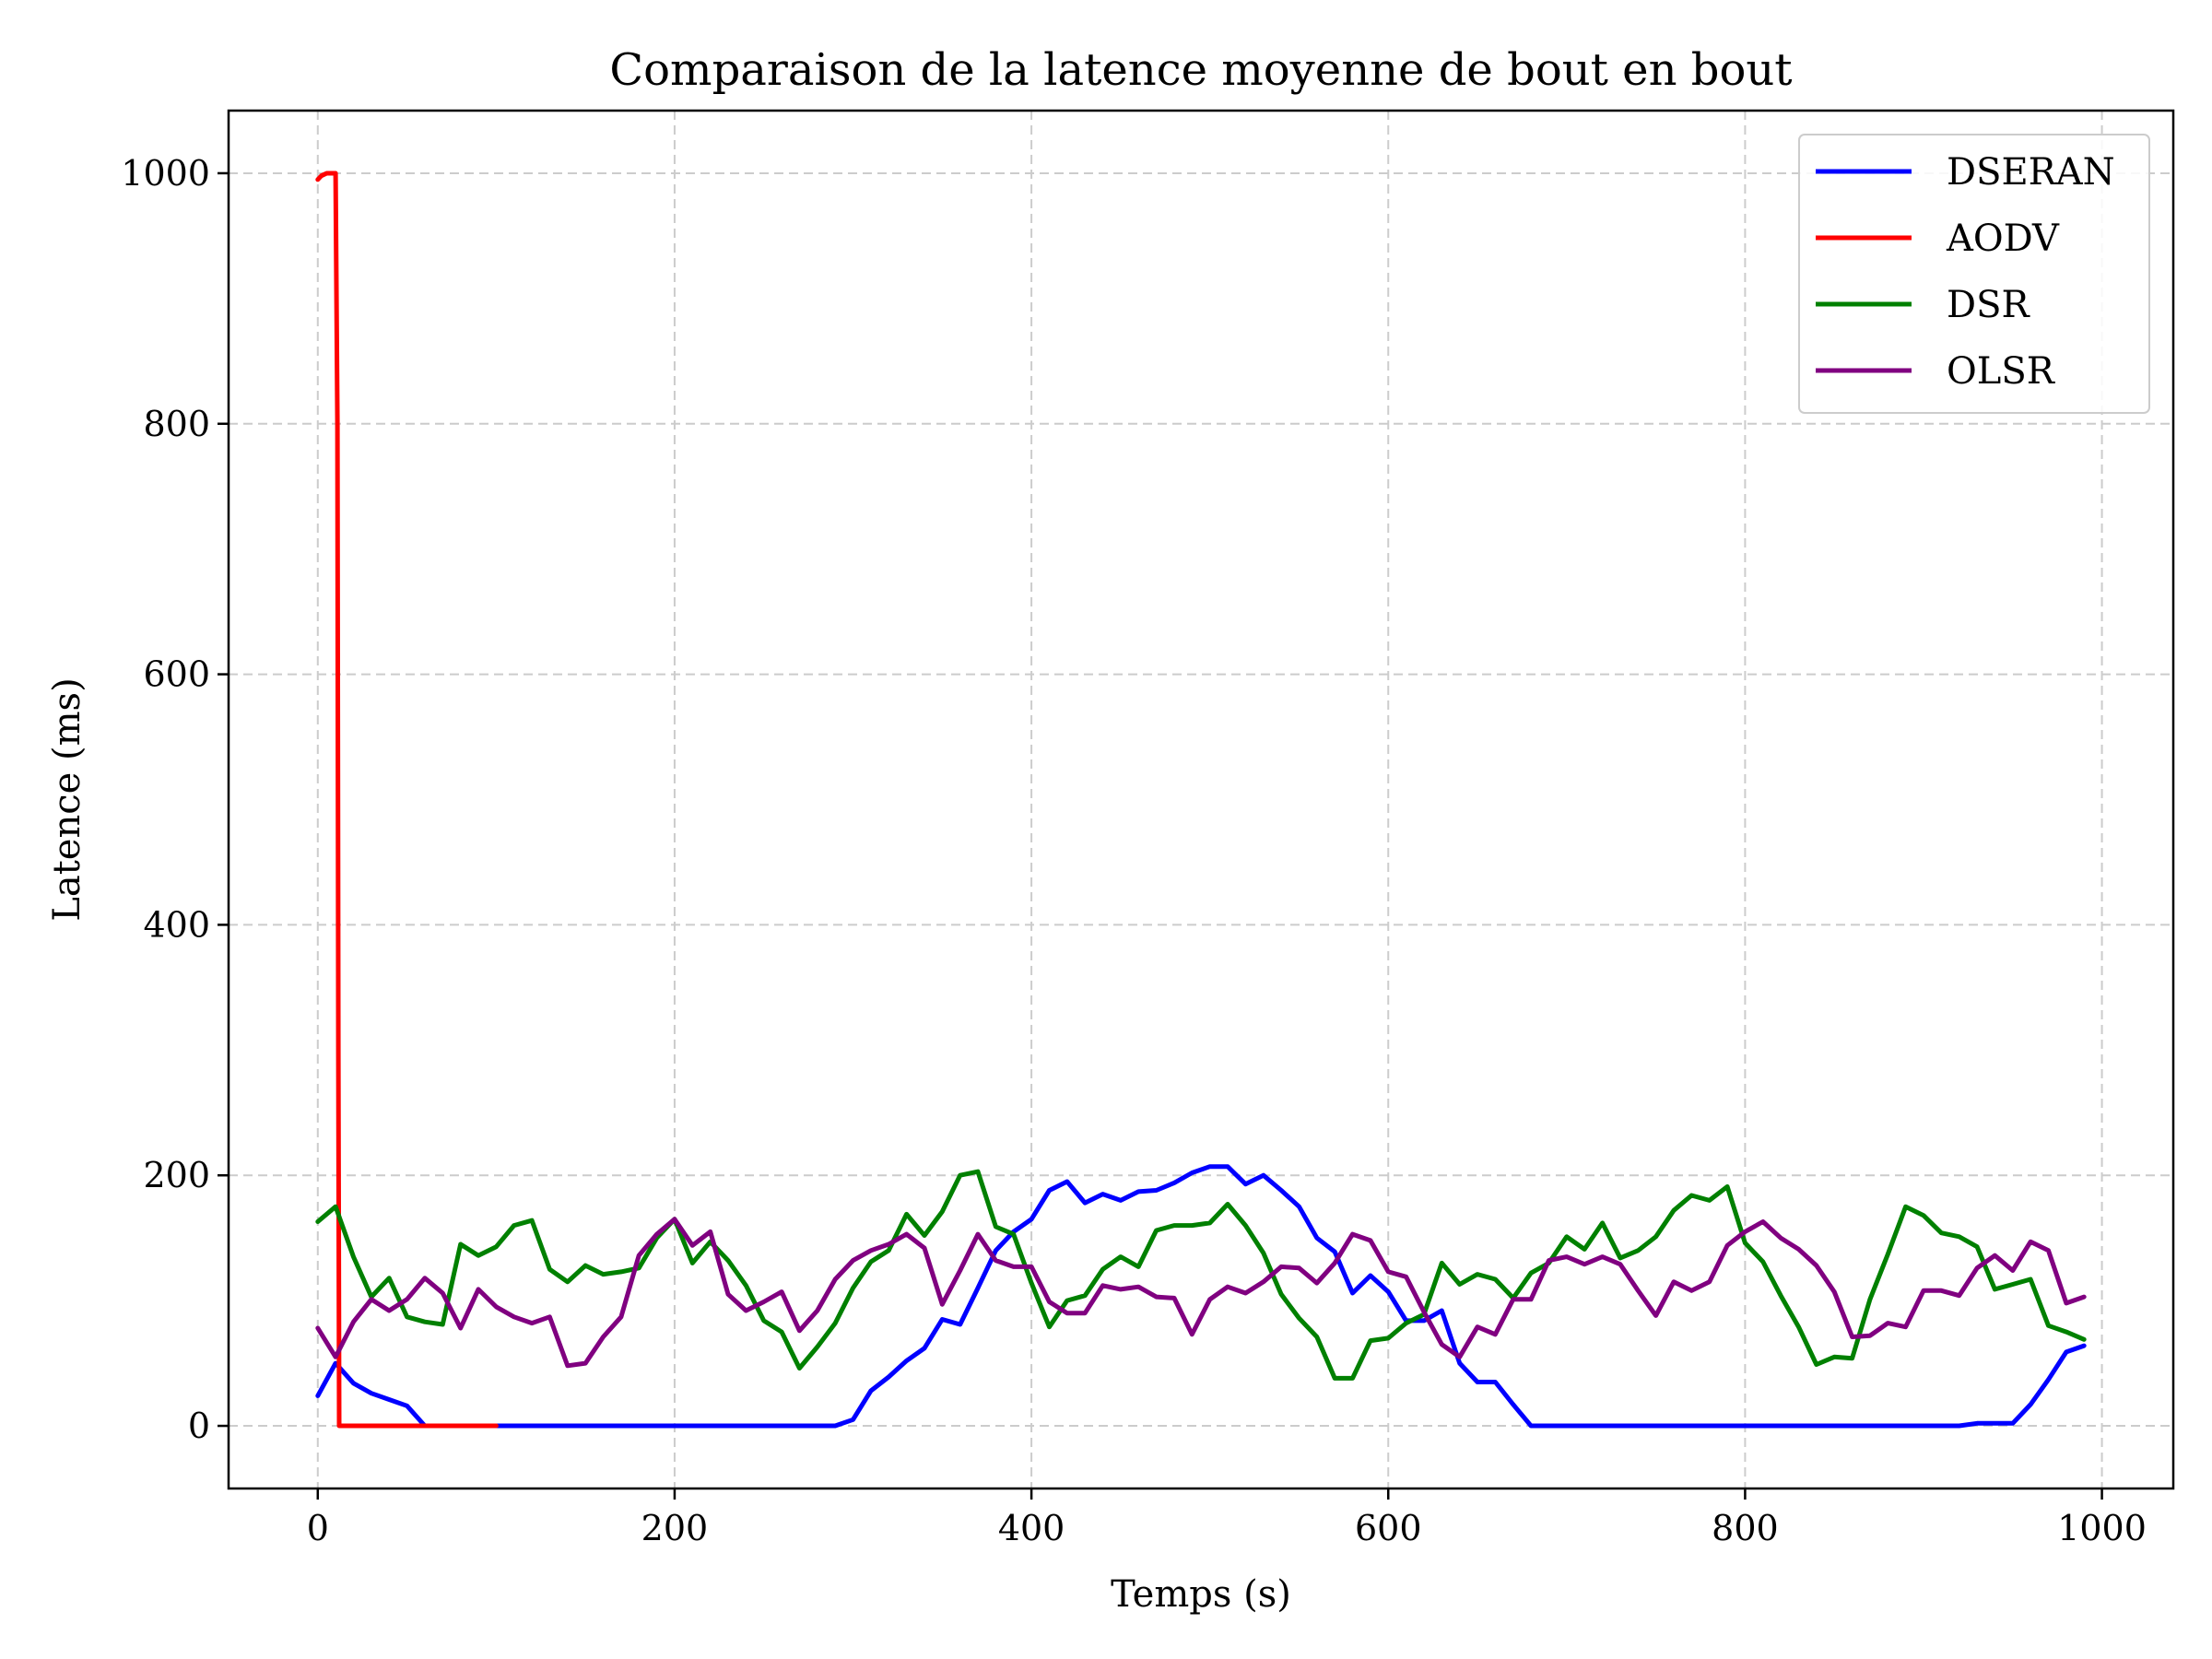 The width and height of the screenshot is (2212, 1659). Describe the element at coordinates (1201, 1293) in the screenshot. I see `series-line-olsr` at that location.